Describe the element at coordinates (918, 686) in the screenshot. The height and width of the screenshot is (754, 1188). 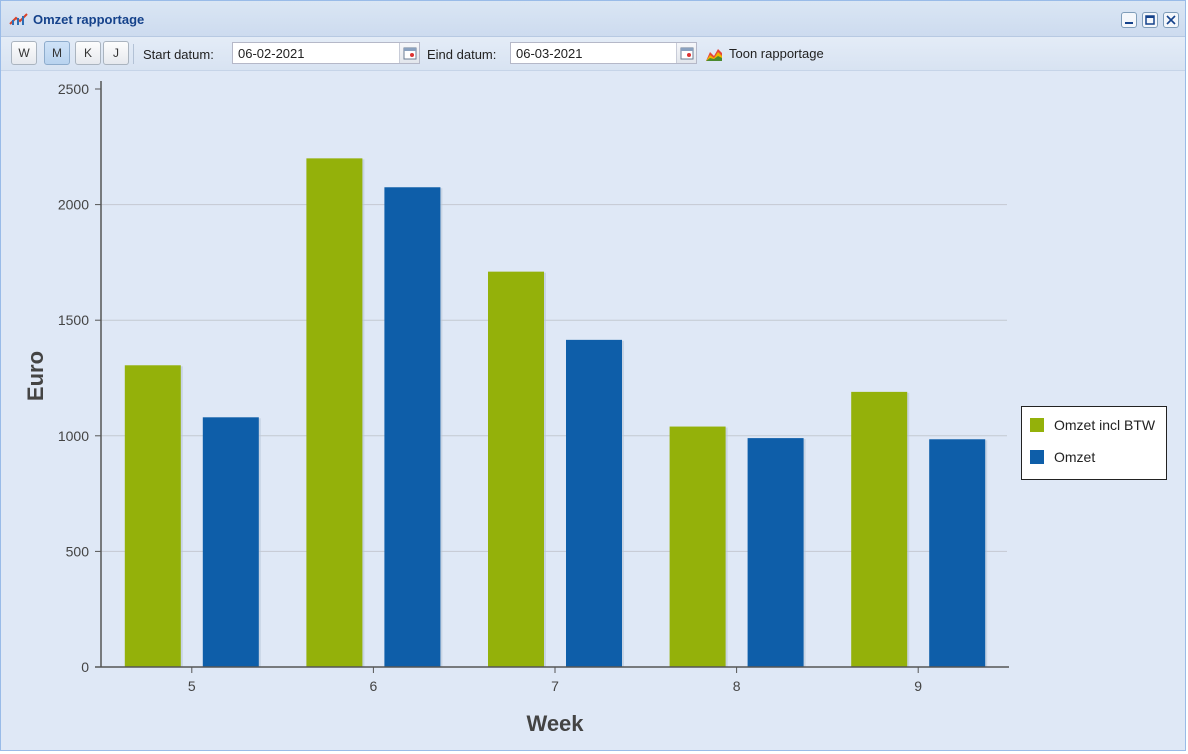
I see `x-tick-label: 9` at that location.